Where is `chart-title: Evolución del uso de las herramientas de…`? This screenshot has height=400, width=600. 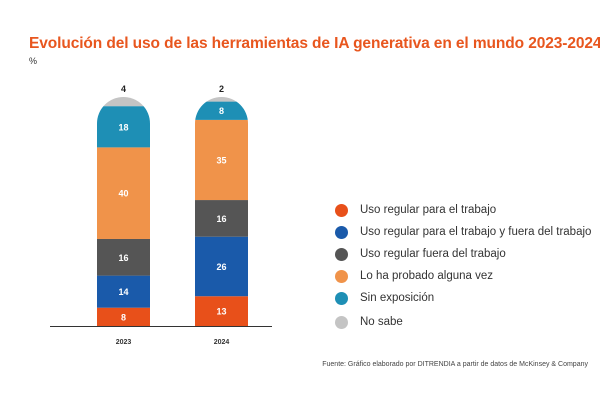
chart-title: Evolución del uso de las herramientas de… is located at coordinates (314, 43).